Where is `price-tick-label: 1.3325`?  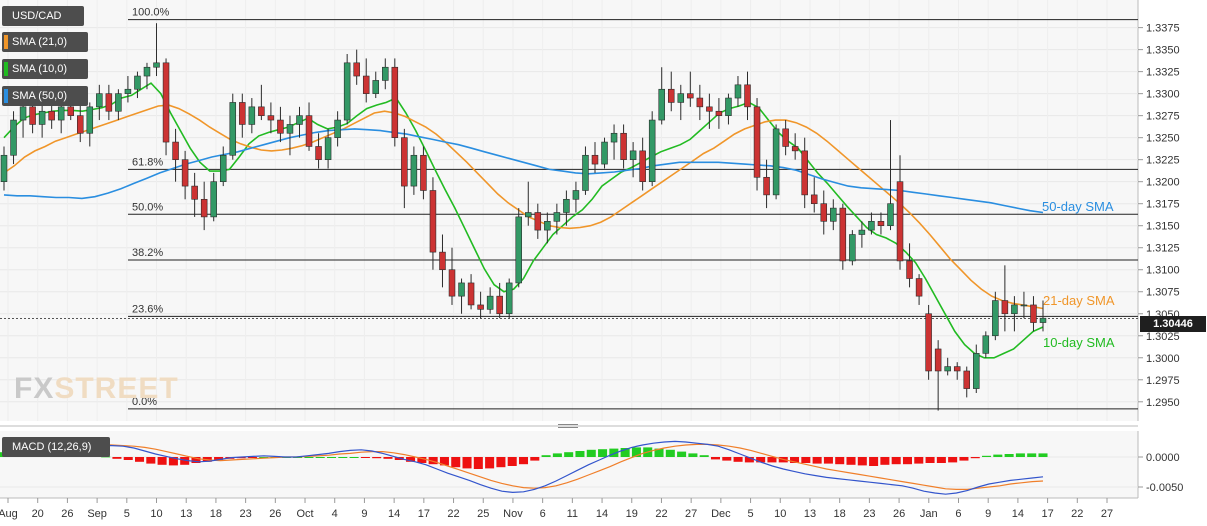
price-tick-label: 1.3325 is located at coordinates (1163, 73).